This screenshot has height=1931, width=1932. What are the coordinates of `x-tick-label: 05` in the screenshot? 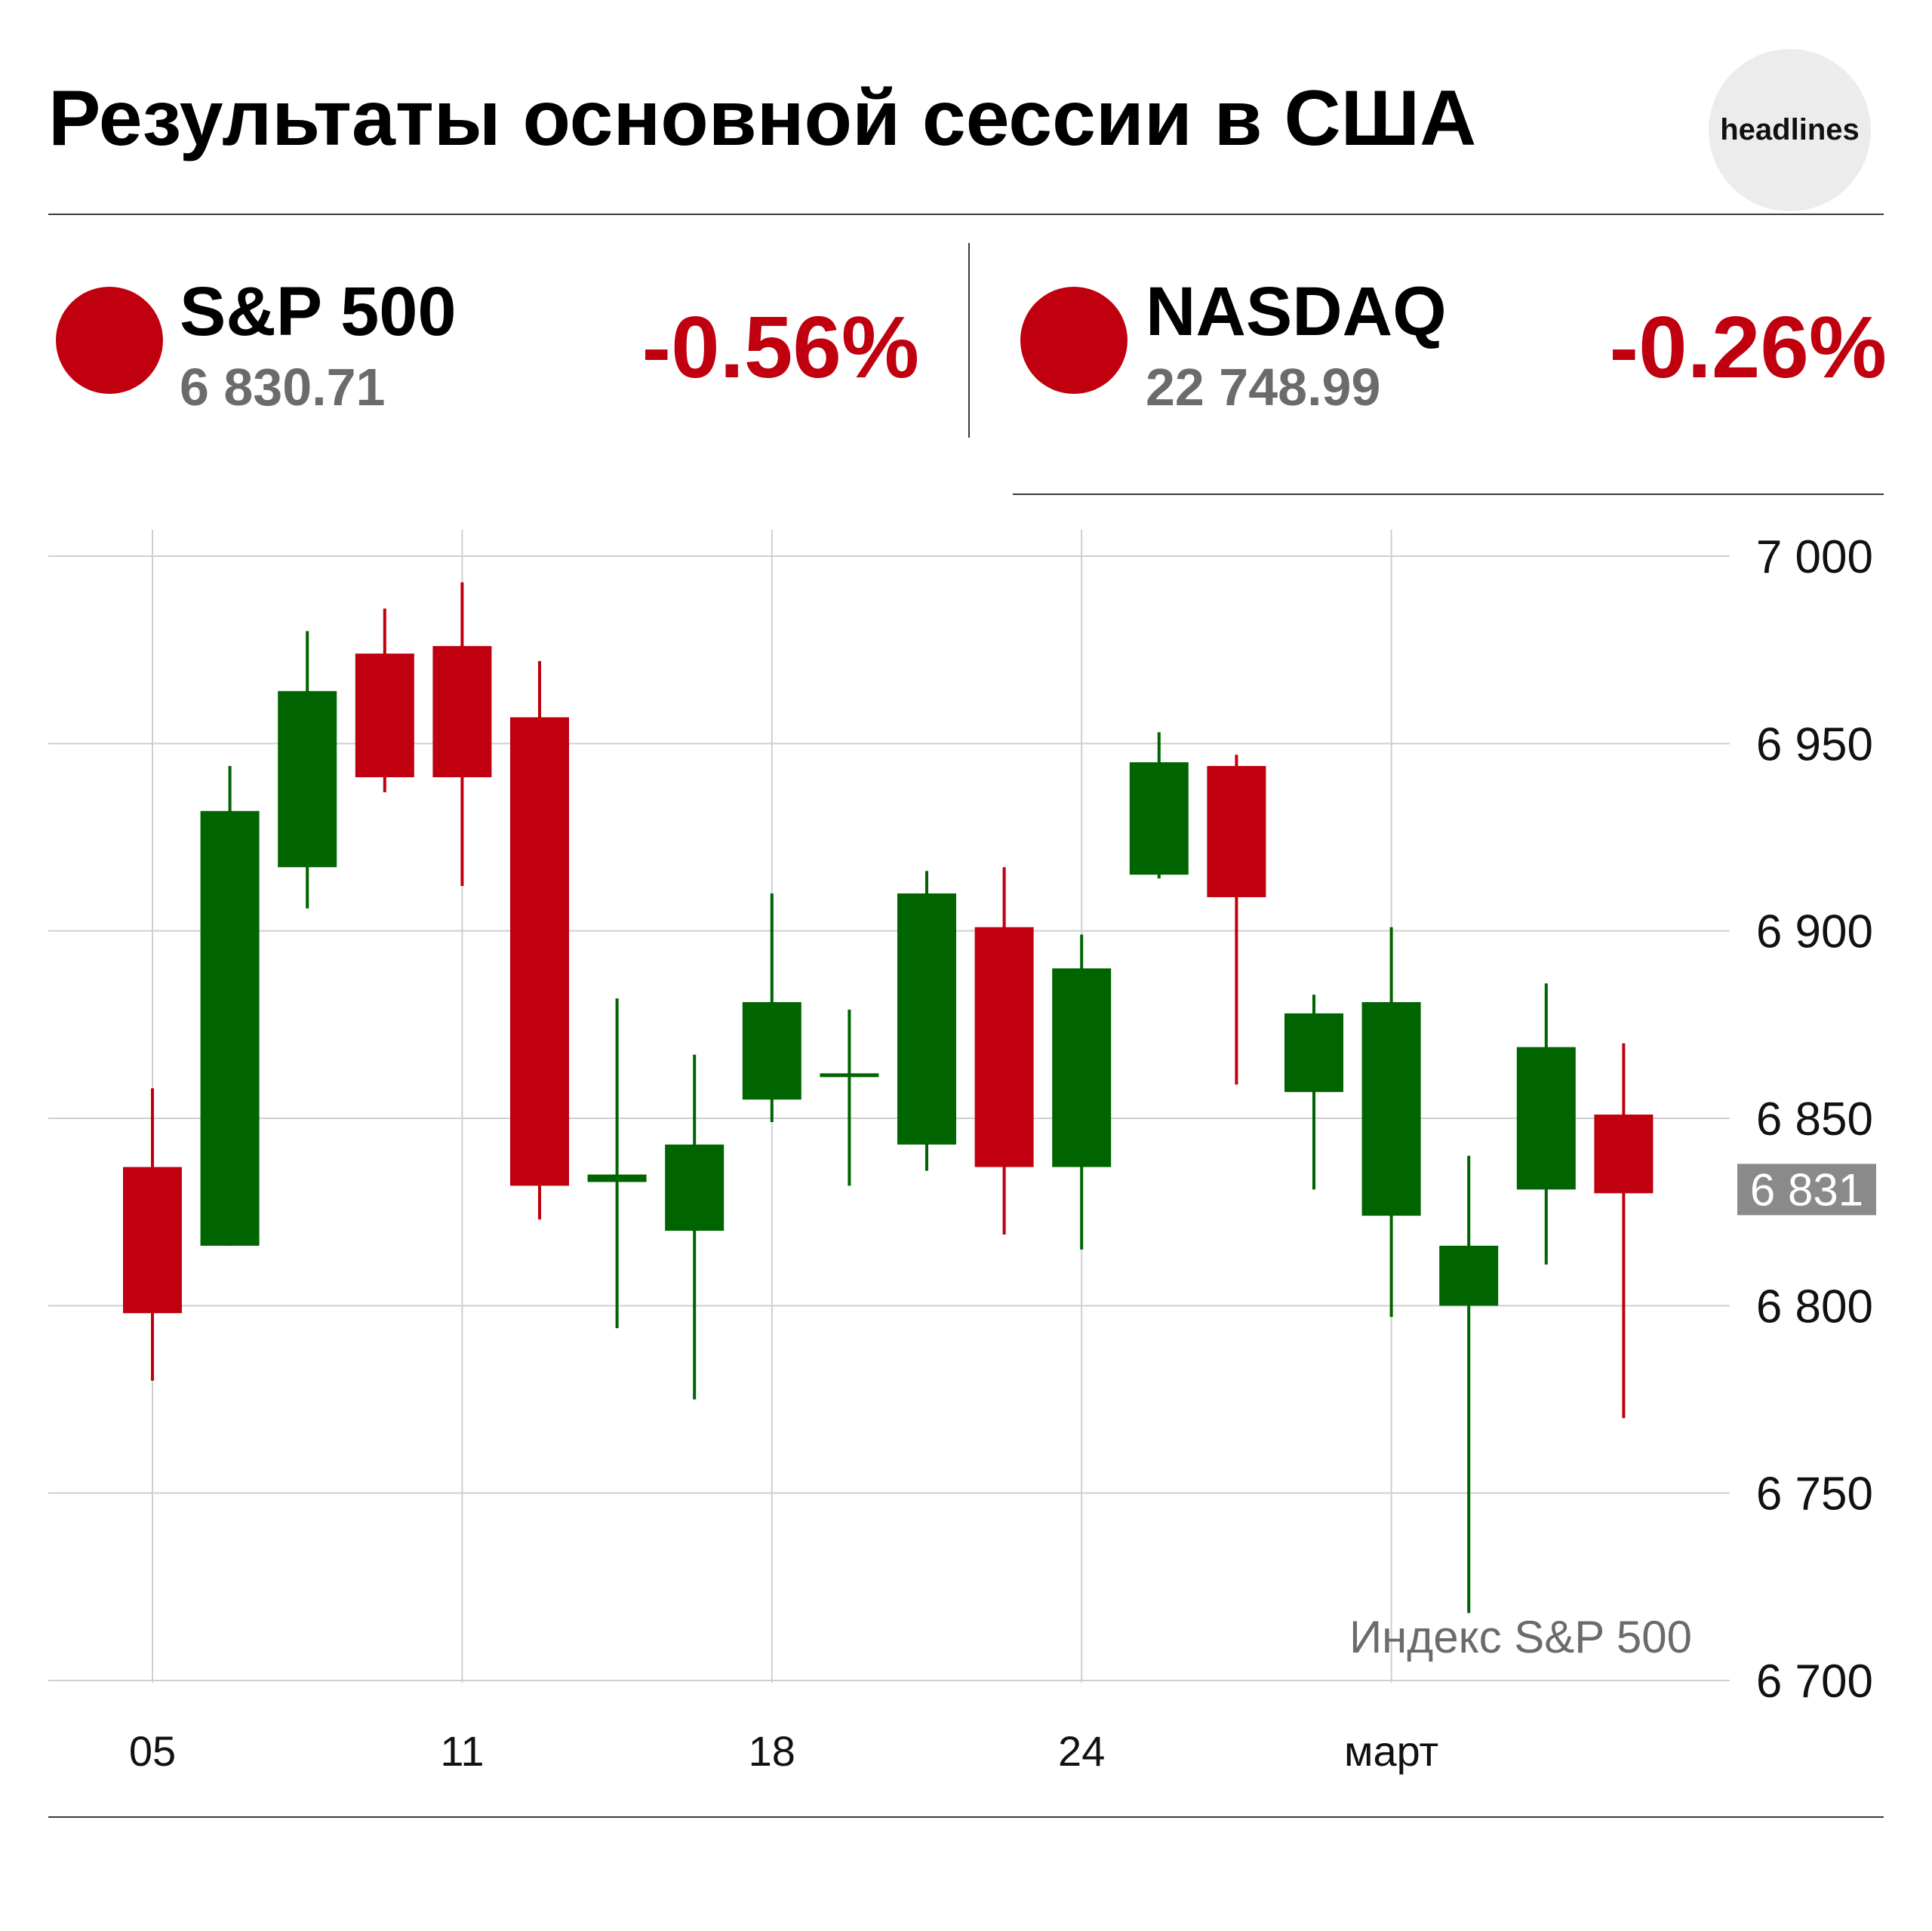 It's located at (152, 1751).